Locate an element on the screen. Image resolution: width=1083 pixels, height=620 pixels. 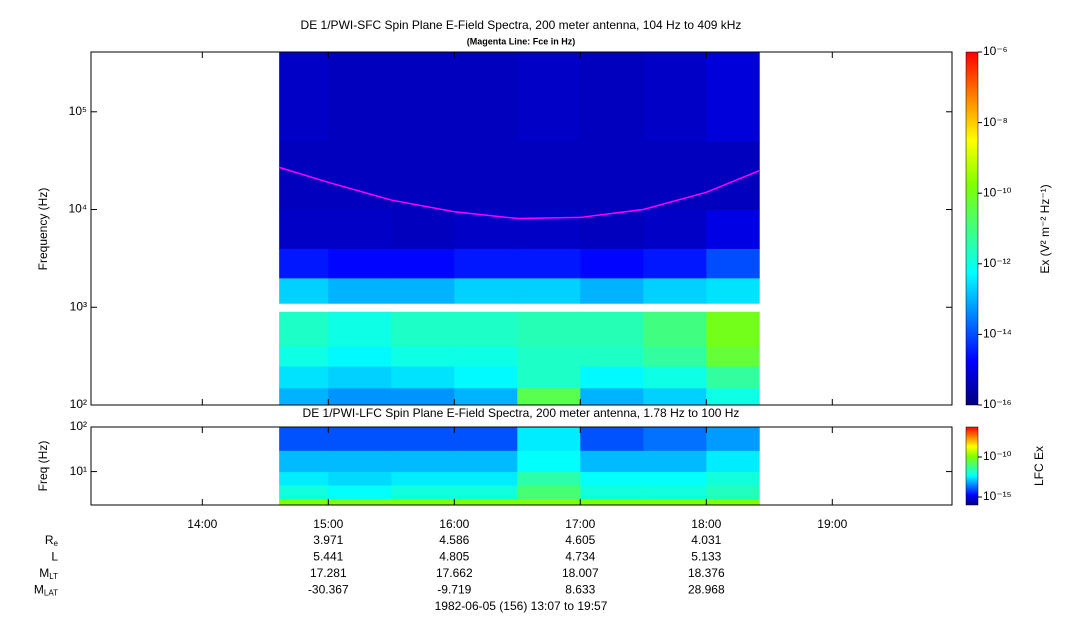
ephemeris-label: L is located at coordinates (54, 557).